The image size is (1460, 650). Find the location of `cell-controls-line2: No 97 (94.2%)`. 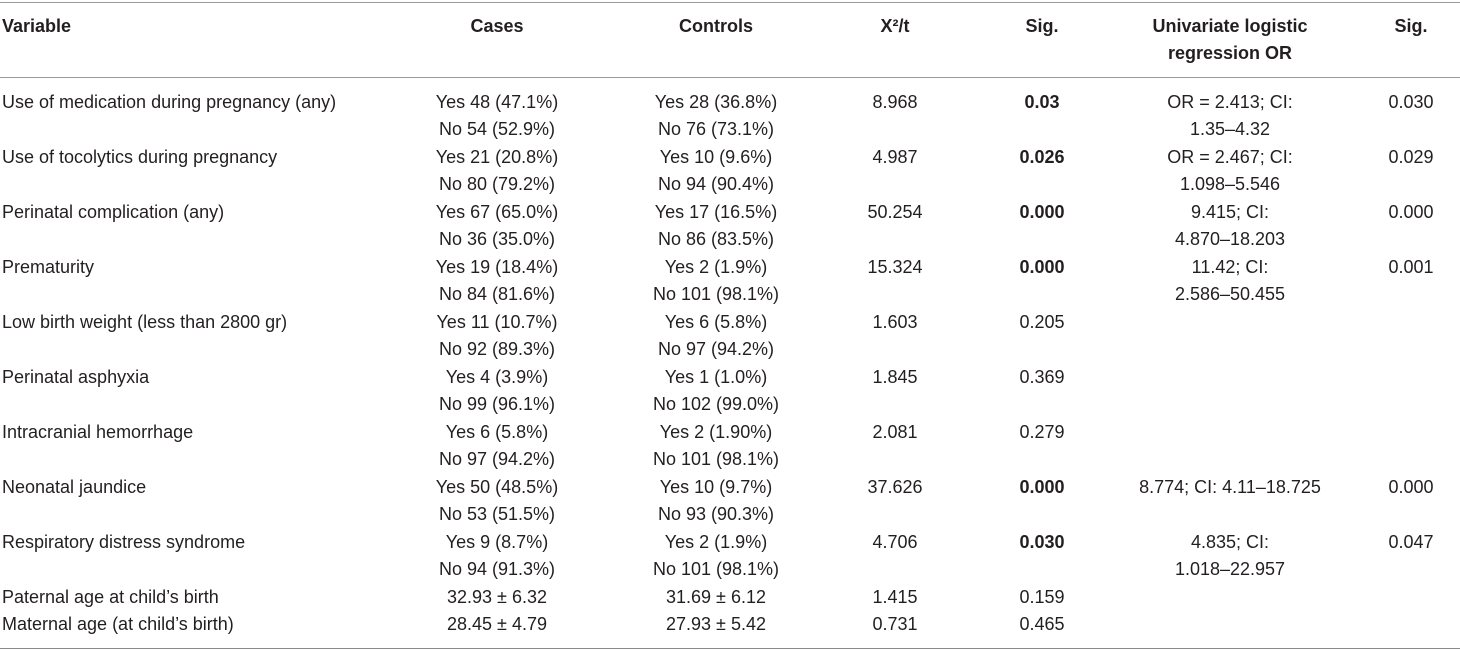

cell-controls-line2: No 97 (94.2%) is located at coordinates (716, 349).